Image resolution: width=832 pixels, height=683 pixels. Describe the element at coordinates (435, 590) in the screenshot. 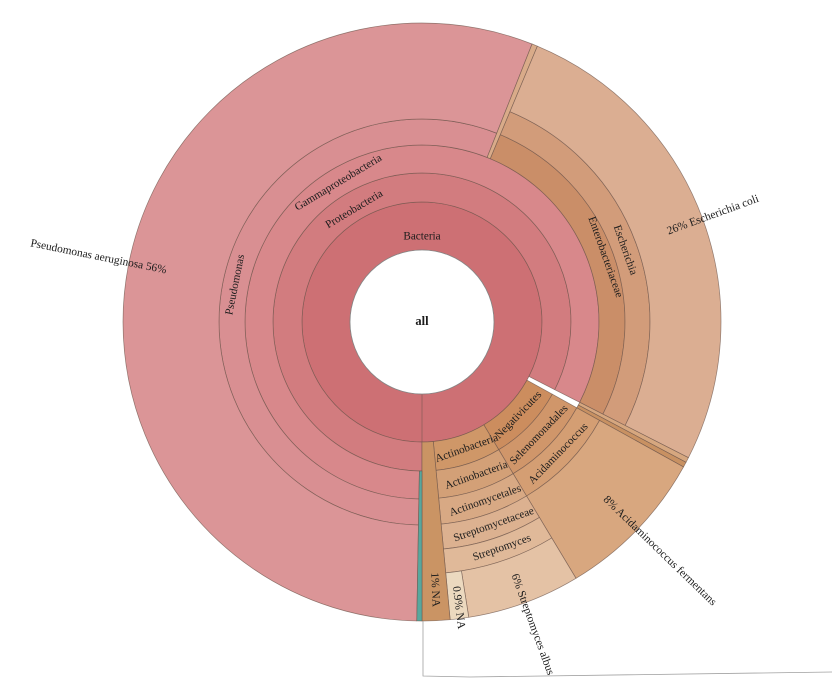

I see `callout-label-5: 1% NA` at that location.